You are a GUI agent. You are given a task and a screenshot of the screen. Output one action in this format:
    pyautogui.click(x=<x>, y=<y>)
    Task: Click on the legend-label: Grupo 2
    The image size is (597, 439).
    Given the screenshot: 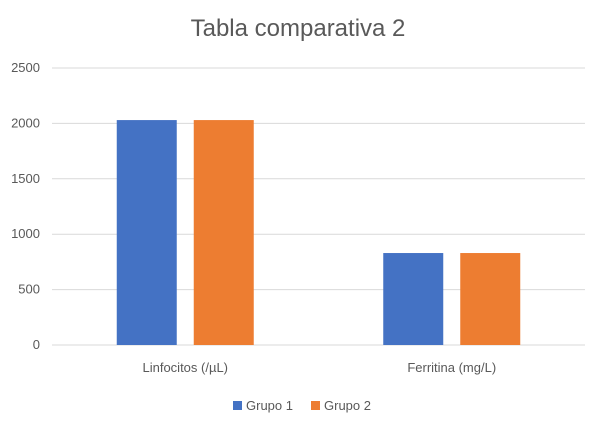 What is the action you would take?
    pyautogui.click(x=347, y=405)
    